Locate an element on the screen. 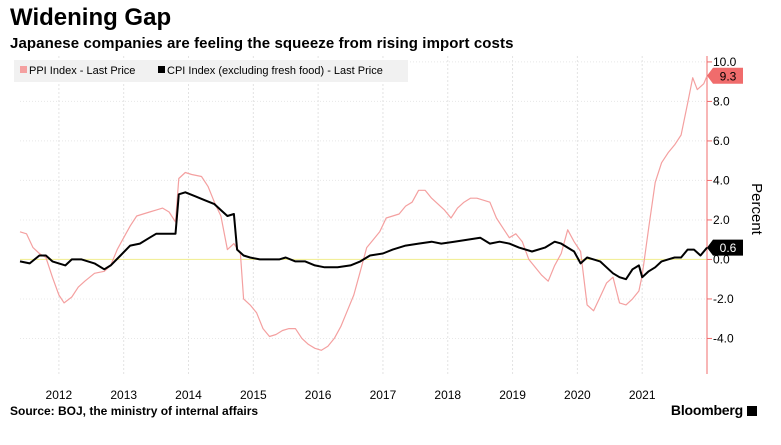  y-tick-label: 6.0 is located at coordinates (721, 141).